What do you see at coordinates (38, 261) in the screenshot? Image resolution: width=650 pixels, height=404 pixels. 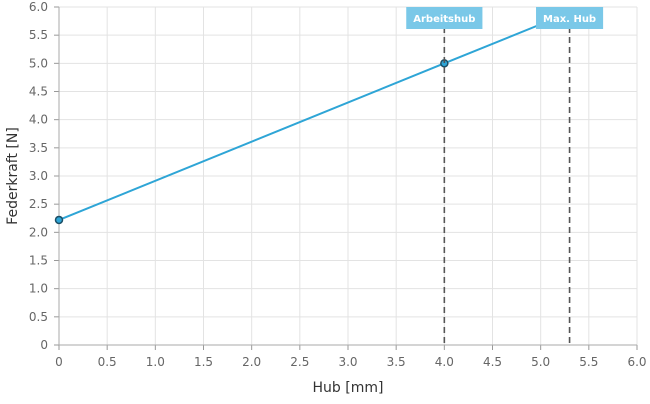 I see `y-tick-label: 1.5` at bounding box center [38, 261].